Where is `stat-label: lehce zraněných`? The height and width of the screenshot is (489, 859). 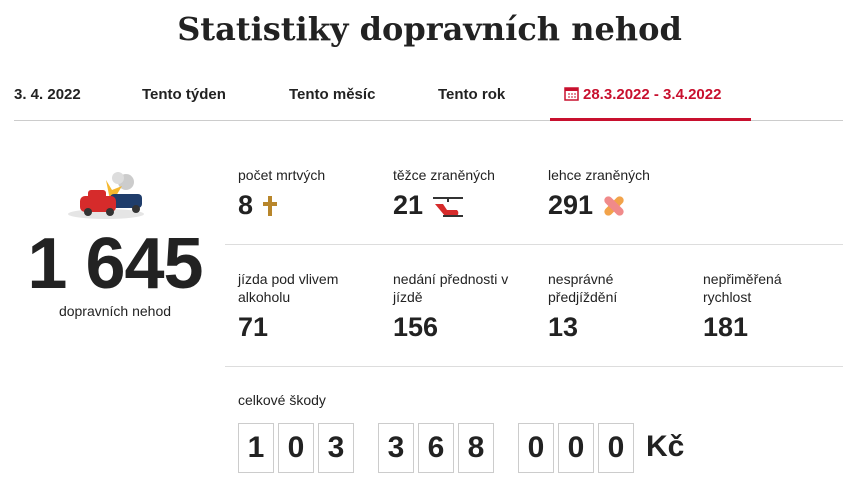 stat-label: lehce zraněných is located at coordinates (599, 175).